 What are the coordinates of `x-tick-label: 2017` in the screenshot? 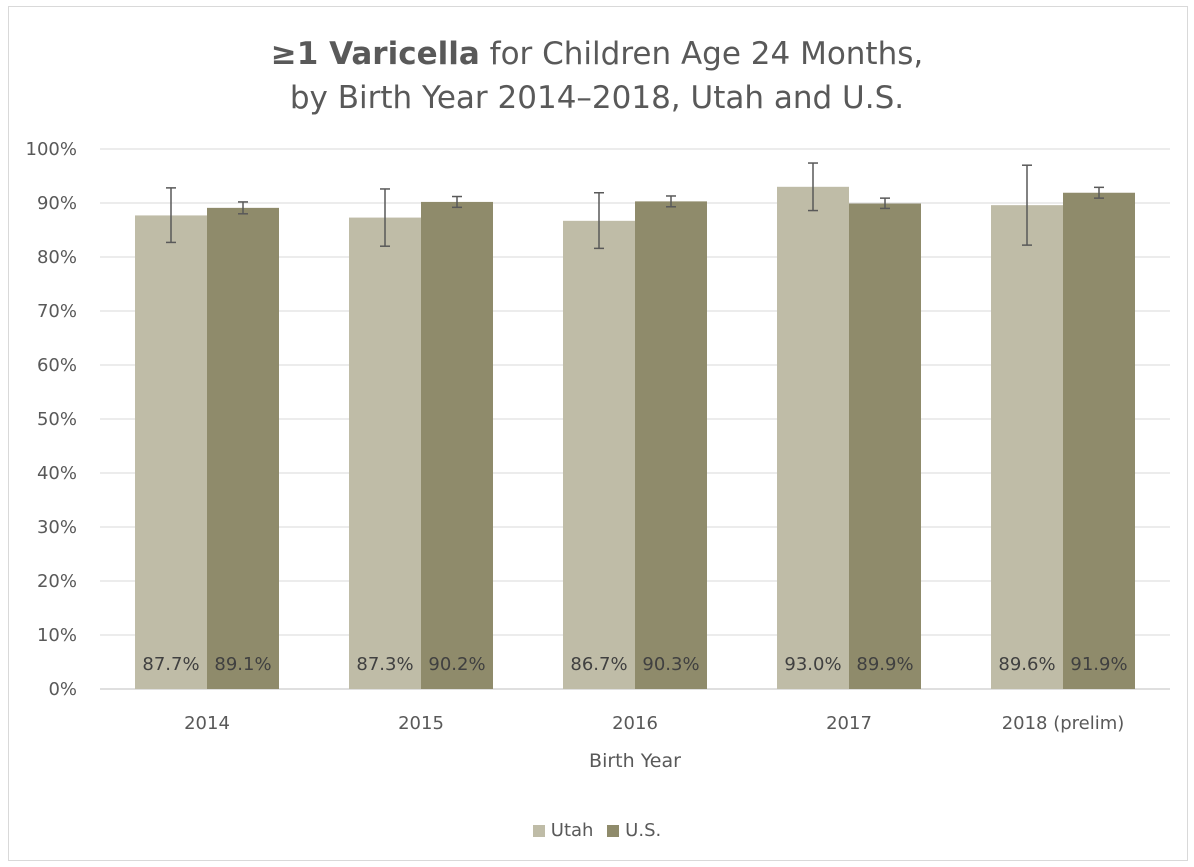 It's located at (849, 723).